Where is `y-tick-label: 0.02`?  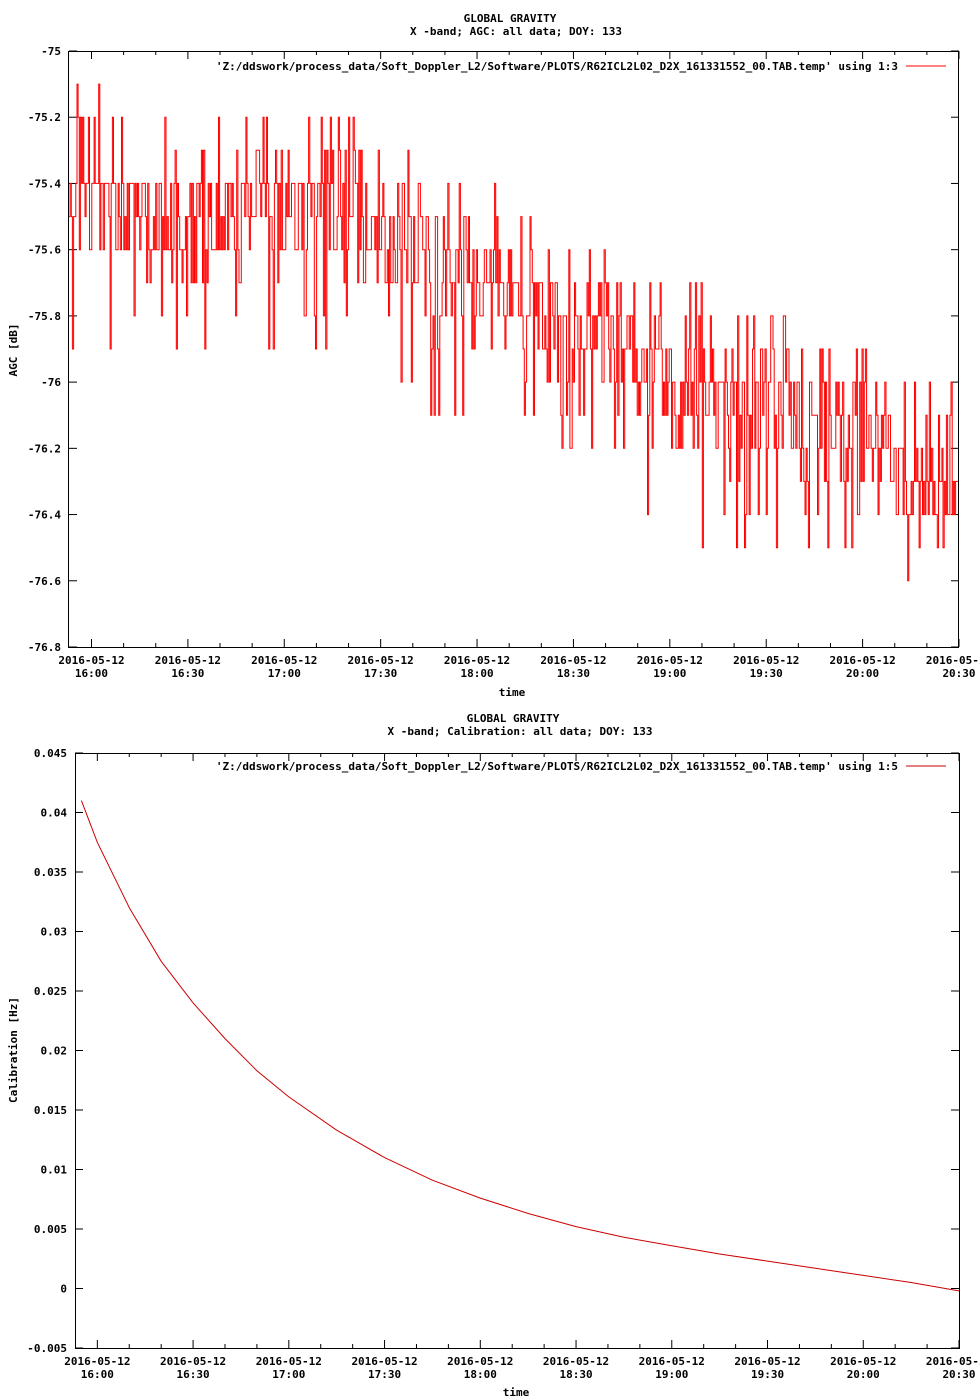
y-tick-label: 0.02 is located at coordinates (54, 1051).